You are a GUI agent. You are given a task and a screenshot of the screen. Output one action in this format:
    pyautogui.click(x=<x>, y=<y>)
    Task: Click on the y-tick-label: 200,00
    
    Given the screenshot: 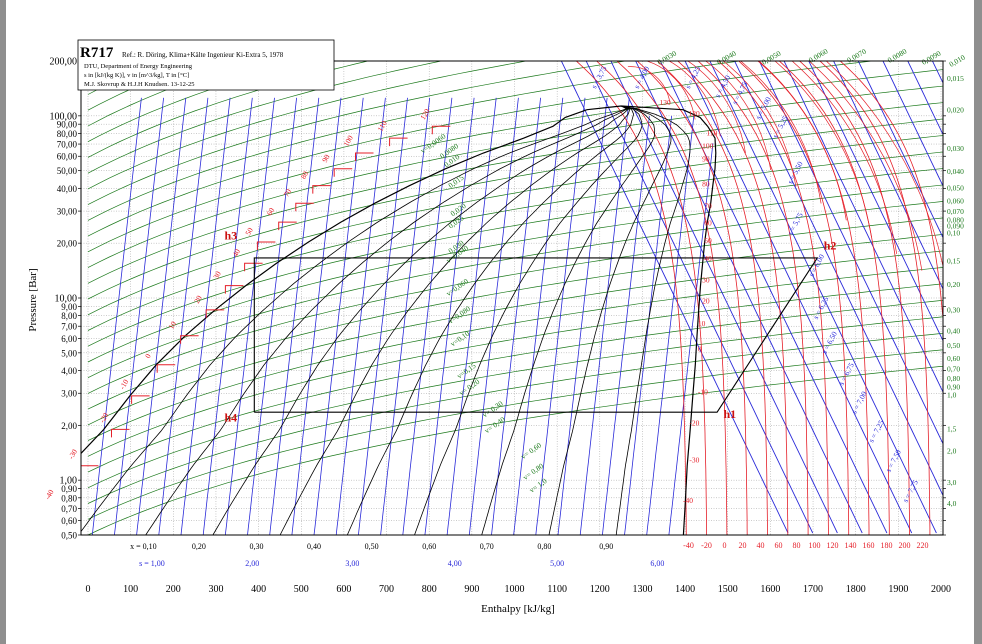 What is the action you would take?
    pyautogui.click(x=64, y=62)
    